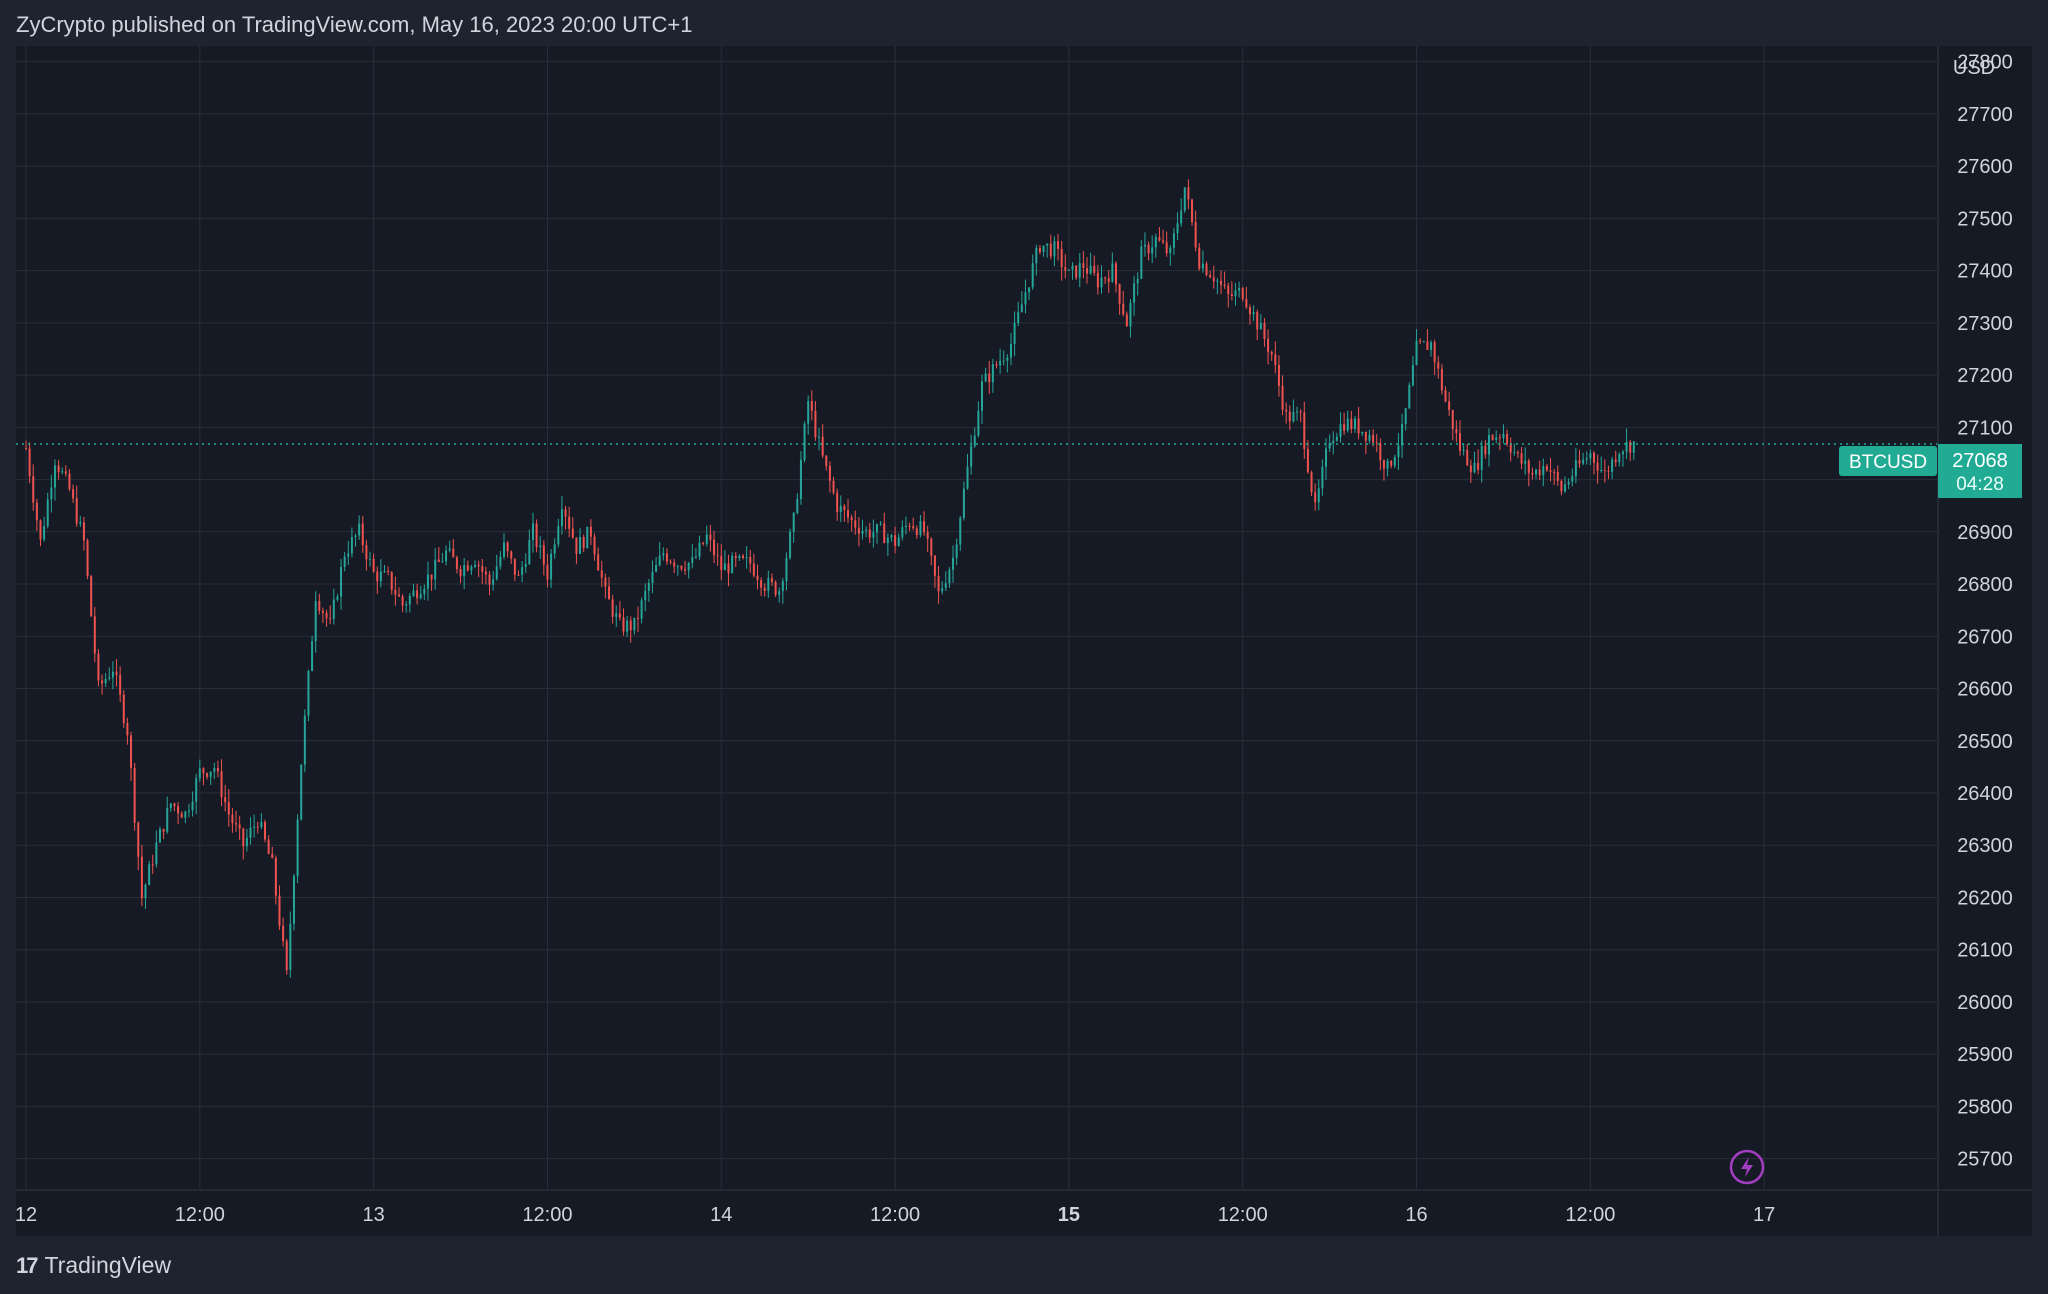 Image resolution: width=2048 pixels, height=1294 pixels. I want to click on price-tick-label: 25700, so click(1985, 1160).